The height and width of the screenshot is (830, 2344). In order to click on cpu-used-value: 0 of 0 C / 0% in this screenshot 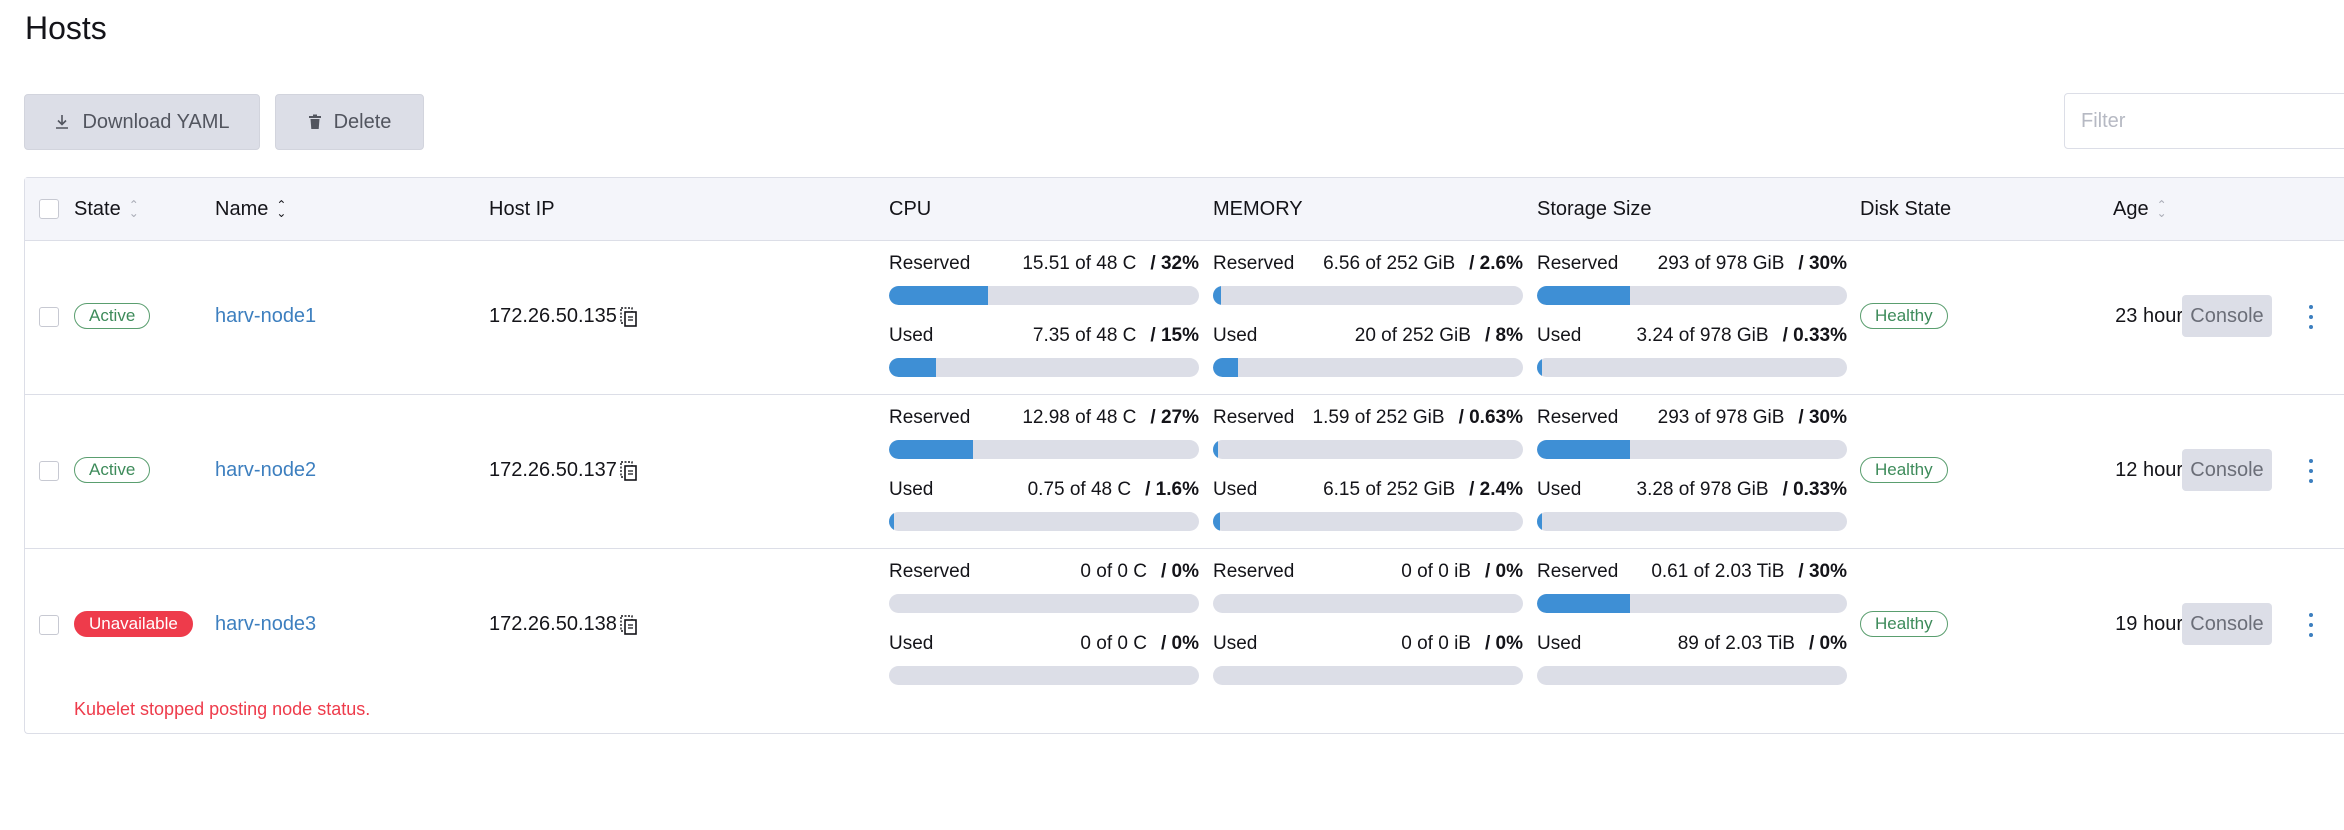, I will do `click(1139, 644)`.